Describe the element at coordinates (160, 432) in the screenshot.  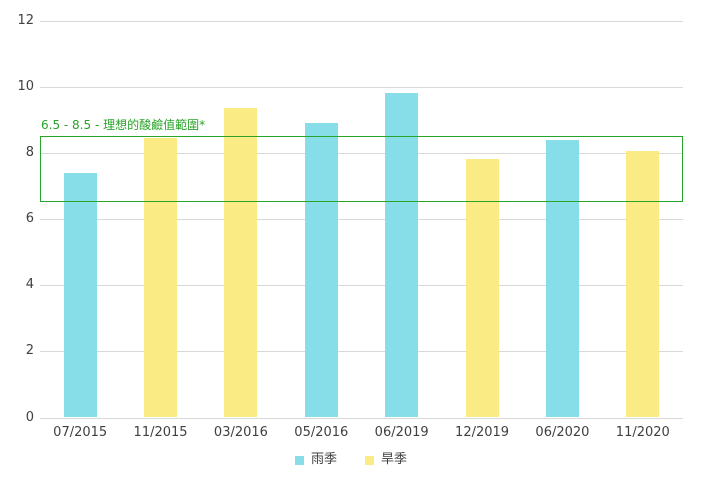
I see `x-axis-label-11/2015: 11/2015` at that location.